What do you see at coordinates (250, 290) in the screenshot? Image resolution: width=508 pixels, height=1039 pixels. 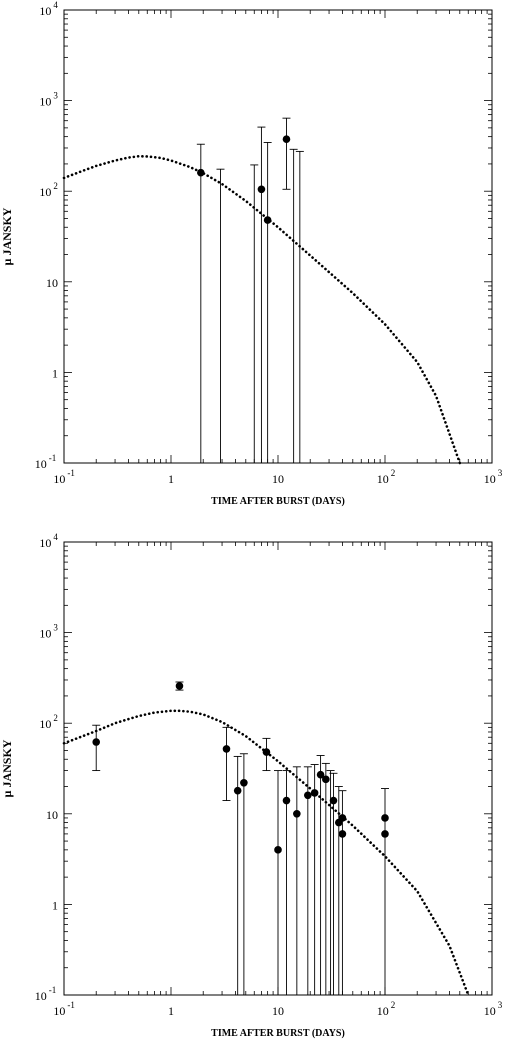 I see `error-bars` at bounding box center [250, 290].